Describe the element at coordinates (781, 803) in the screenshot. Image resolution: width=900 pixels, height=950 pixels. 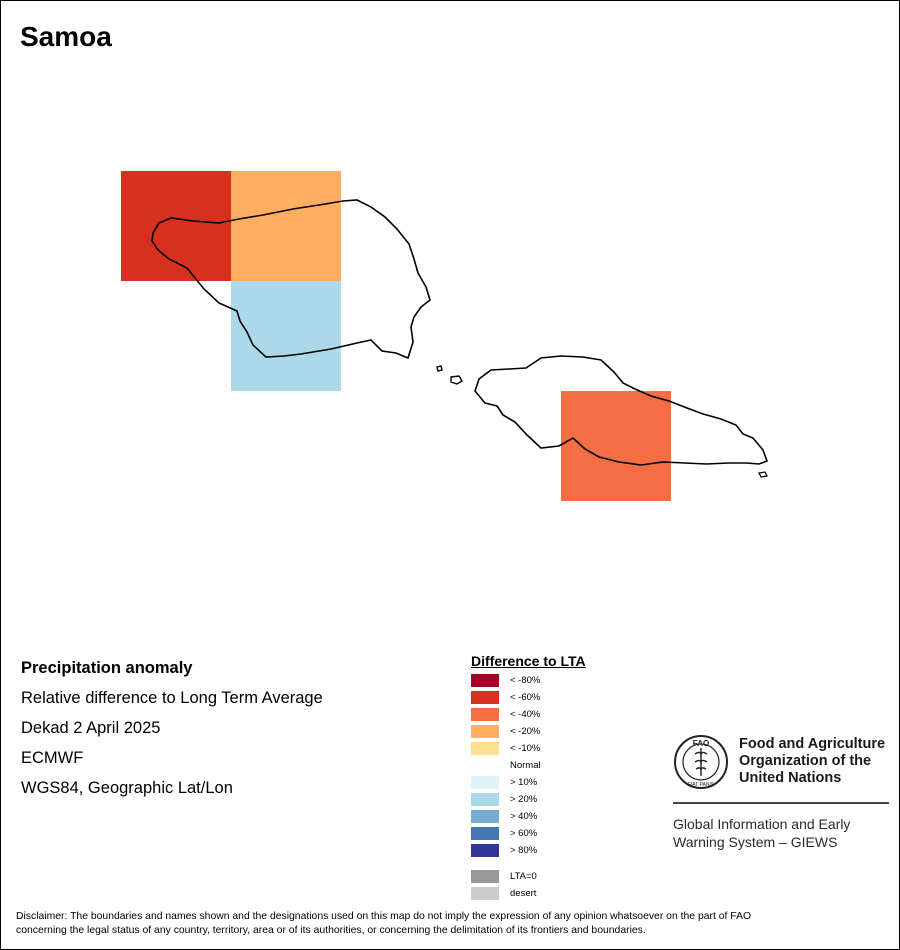
I see `divider` at that location.